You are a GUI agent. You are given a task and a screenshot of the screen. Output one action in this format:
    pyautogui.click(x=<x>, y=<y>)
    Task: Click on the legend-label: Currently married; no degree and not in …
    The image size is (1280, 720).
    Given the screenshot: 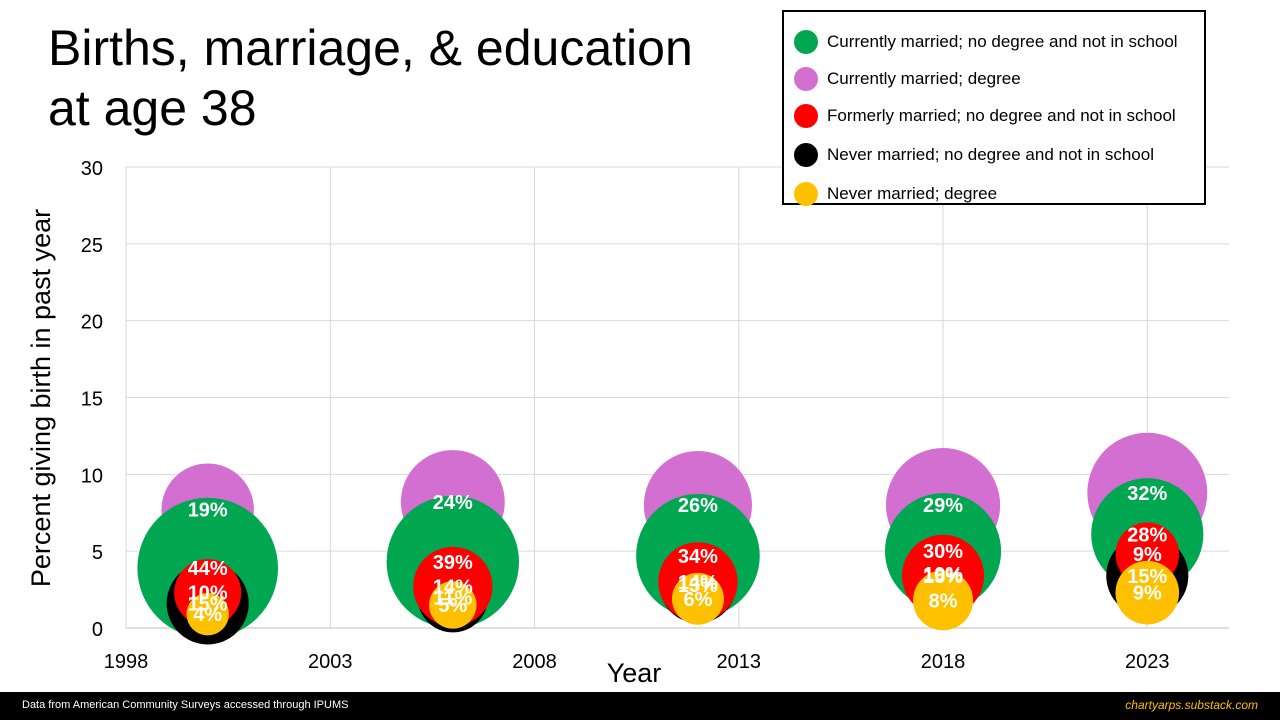 What is the action you would take?
    pyautogui.click(x=1002, y=41)
    